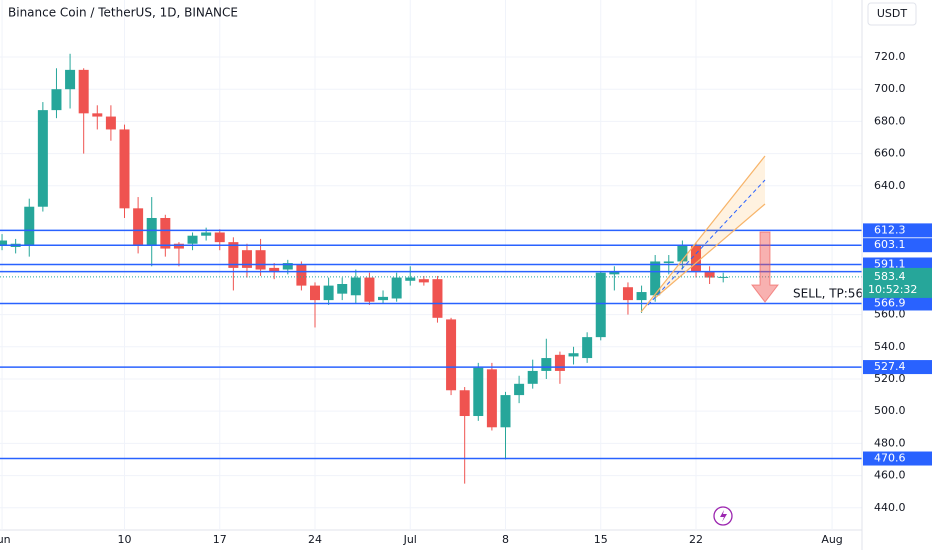 The height and width of the screenshot is (550, 932). What do you see at coordinates (890, 120) in the screenshot?
I see `y-tick-label: 680.0` at bounding box center [890, 120].